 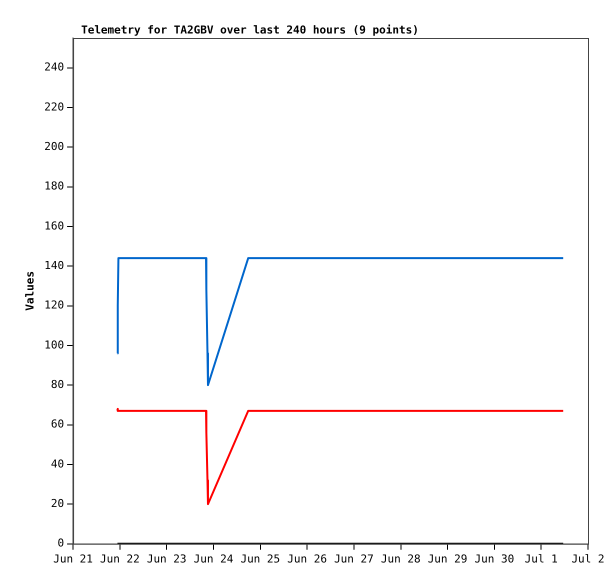 What do you see at coordinates (54, 67) in the screenshot?
I see `y-tick-label: 240` at bounding box center [54, 67].